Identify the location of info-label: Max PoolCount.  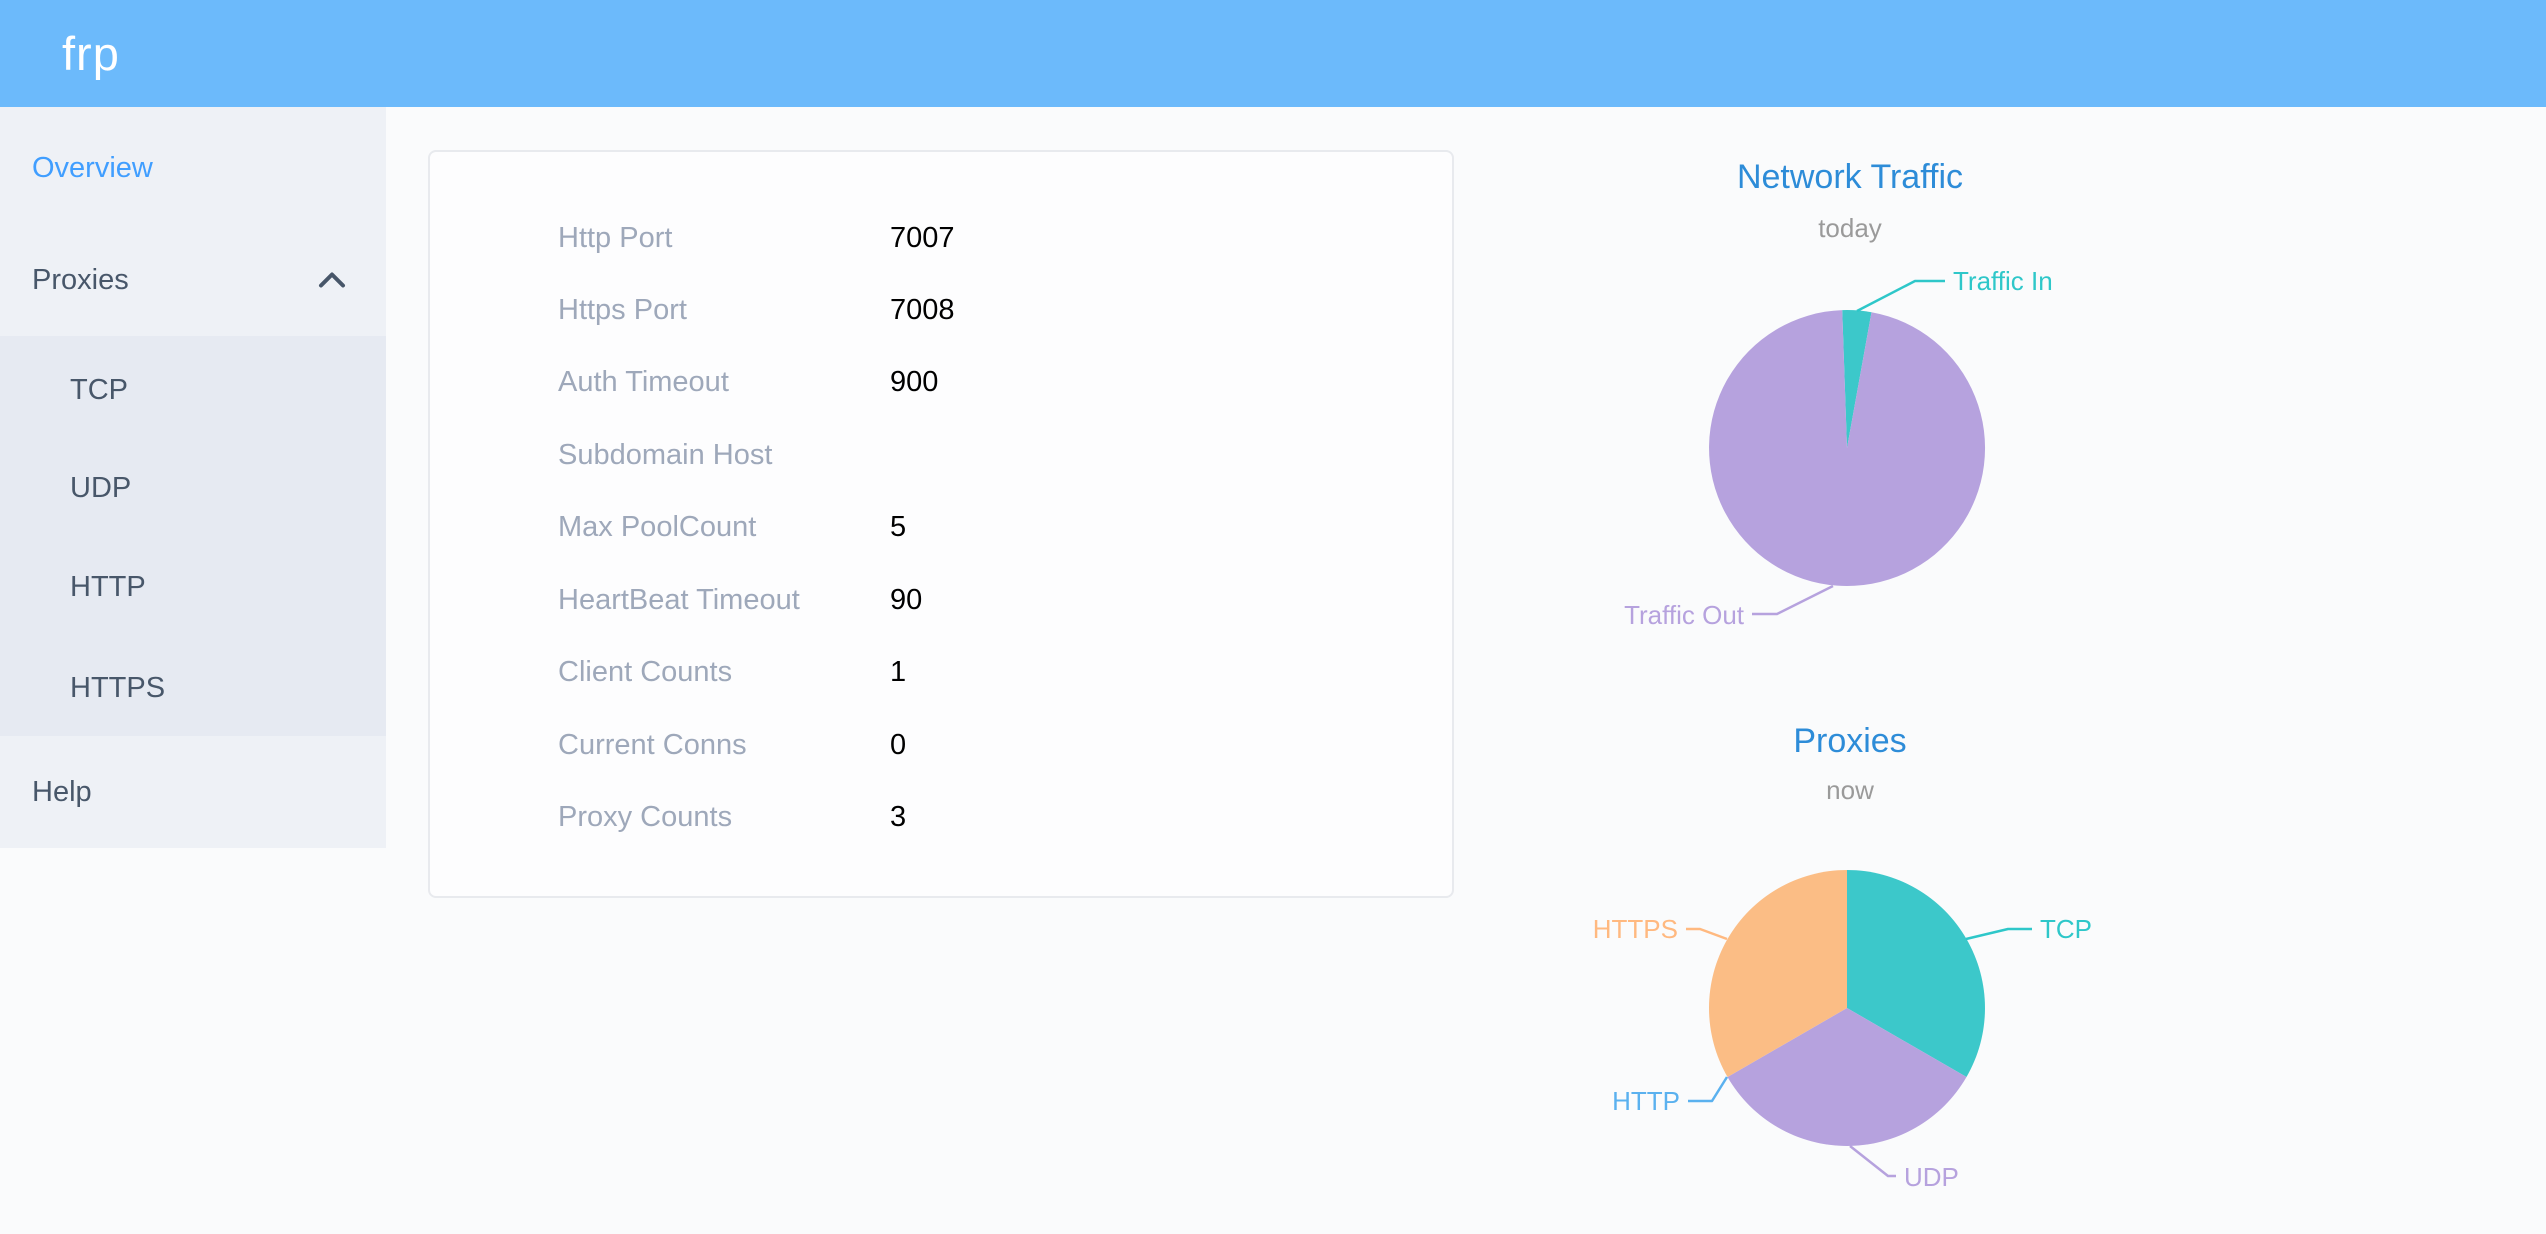
(657, 527).